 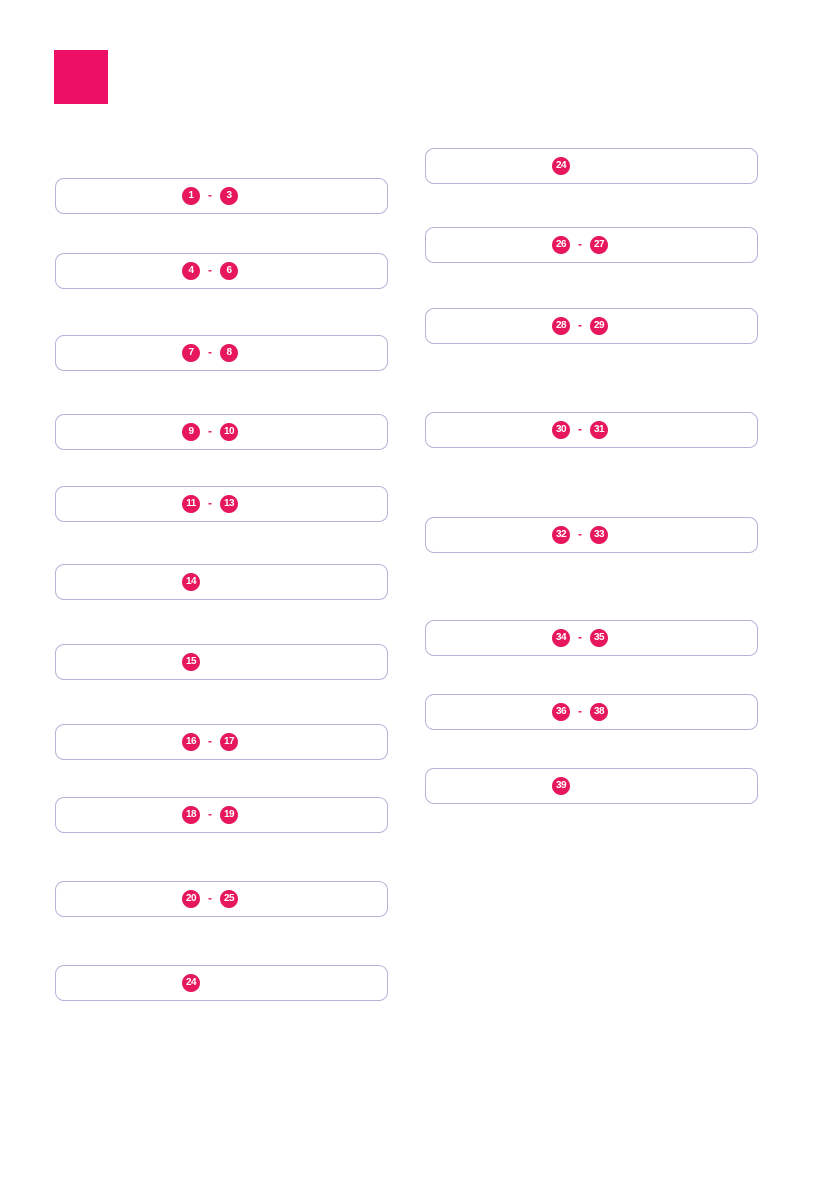 I want to click on page-number-badge: 1, so click(x=191, y=196).